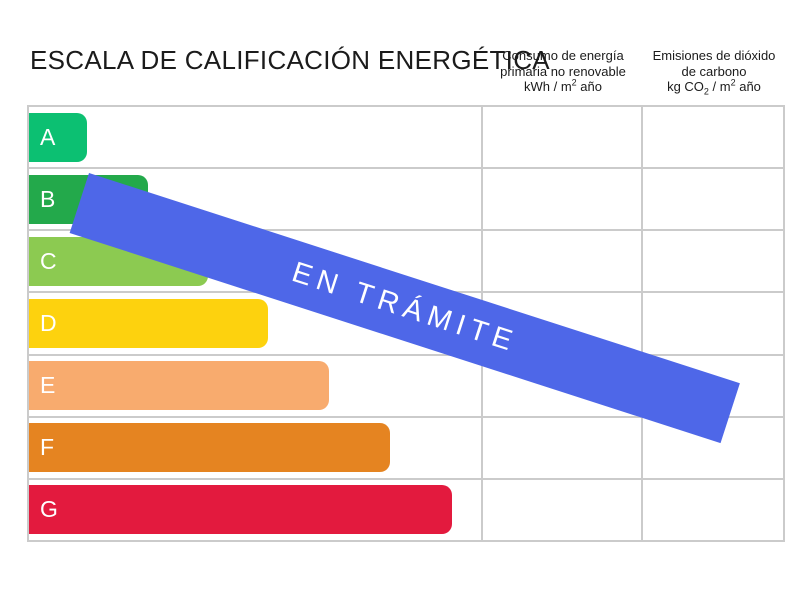  I want to click on consumption-value-cell-a, so click(562, 137).